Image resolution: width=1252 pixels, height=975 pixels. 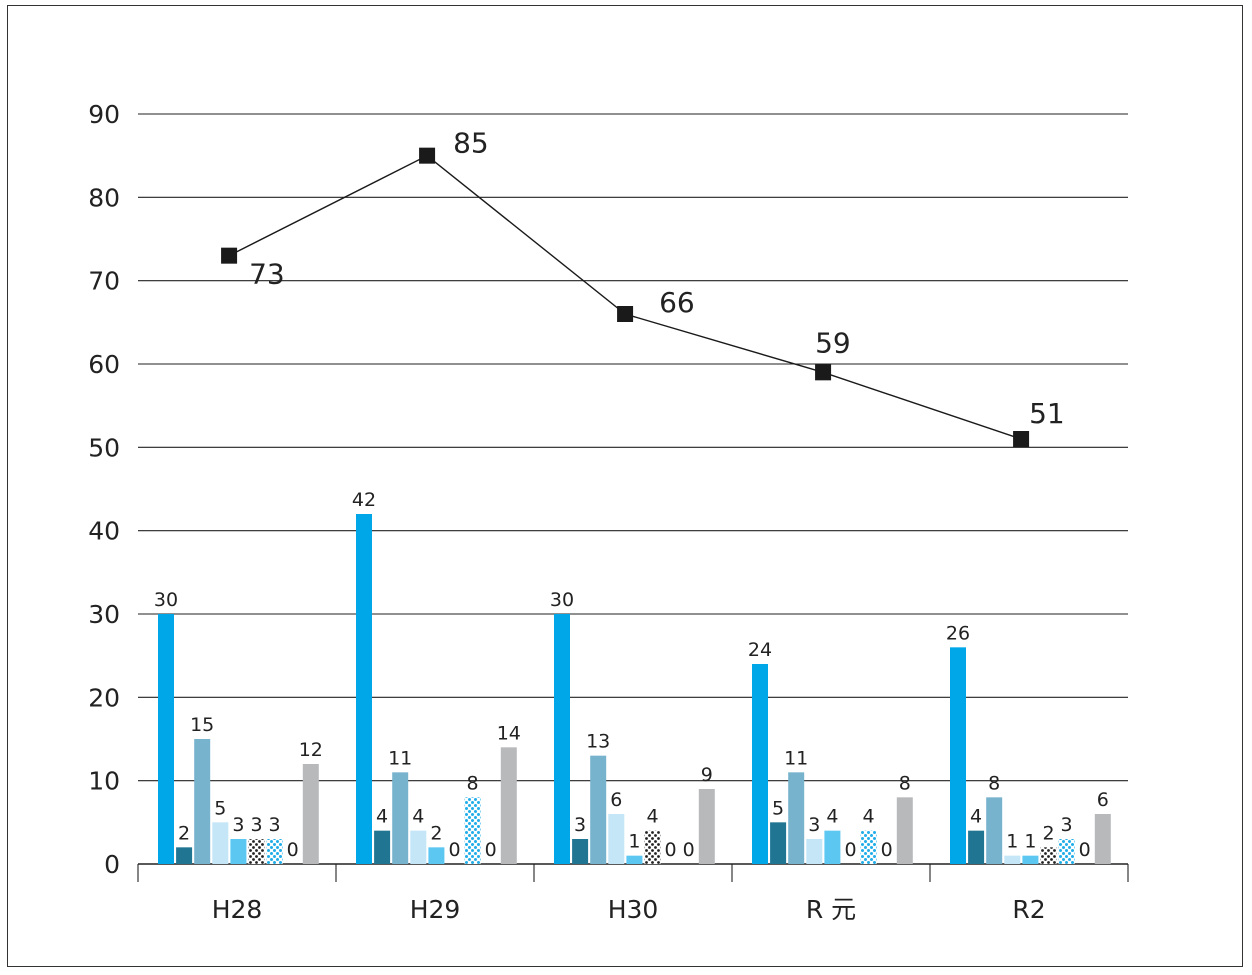 What do you see at coordinates (104, 281) in the screenshot?
I see `y-tick-label: 70` at bounding box center [104, 281].